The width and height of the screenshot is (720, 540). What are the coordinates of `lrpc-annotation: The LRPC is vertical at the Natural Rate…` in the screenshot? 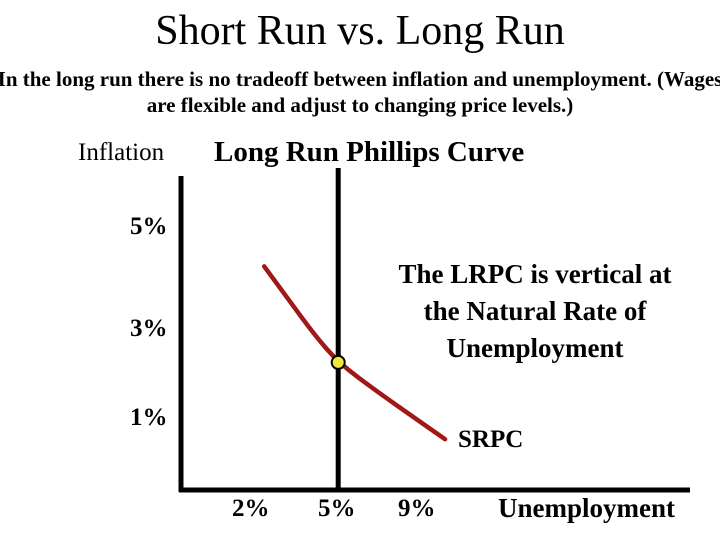 It's located at (535, 311).